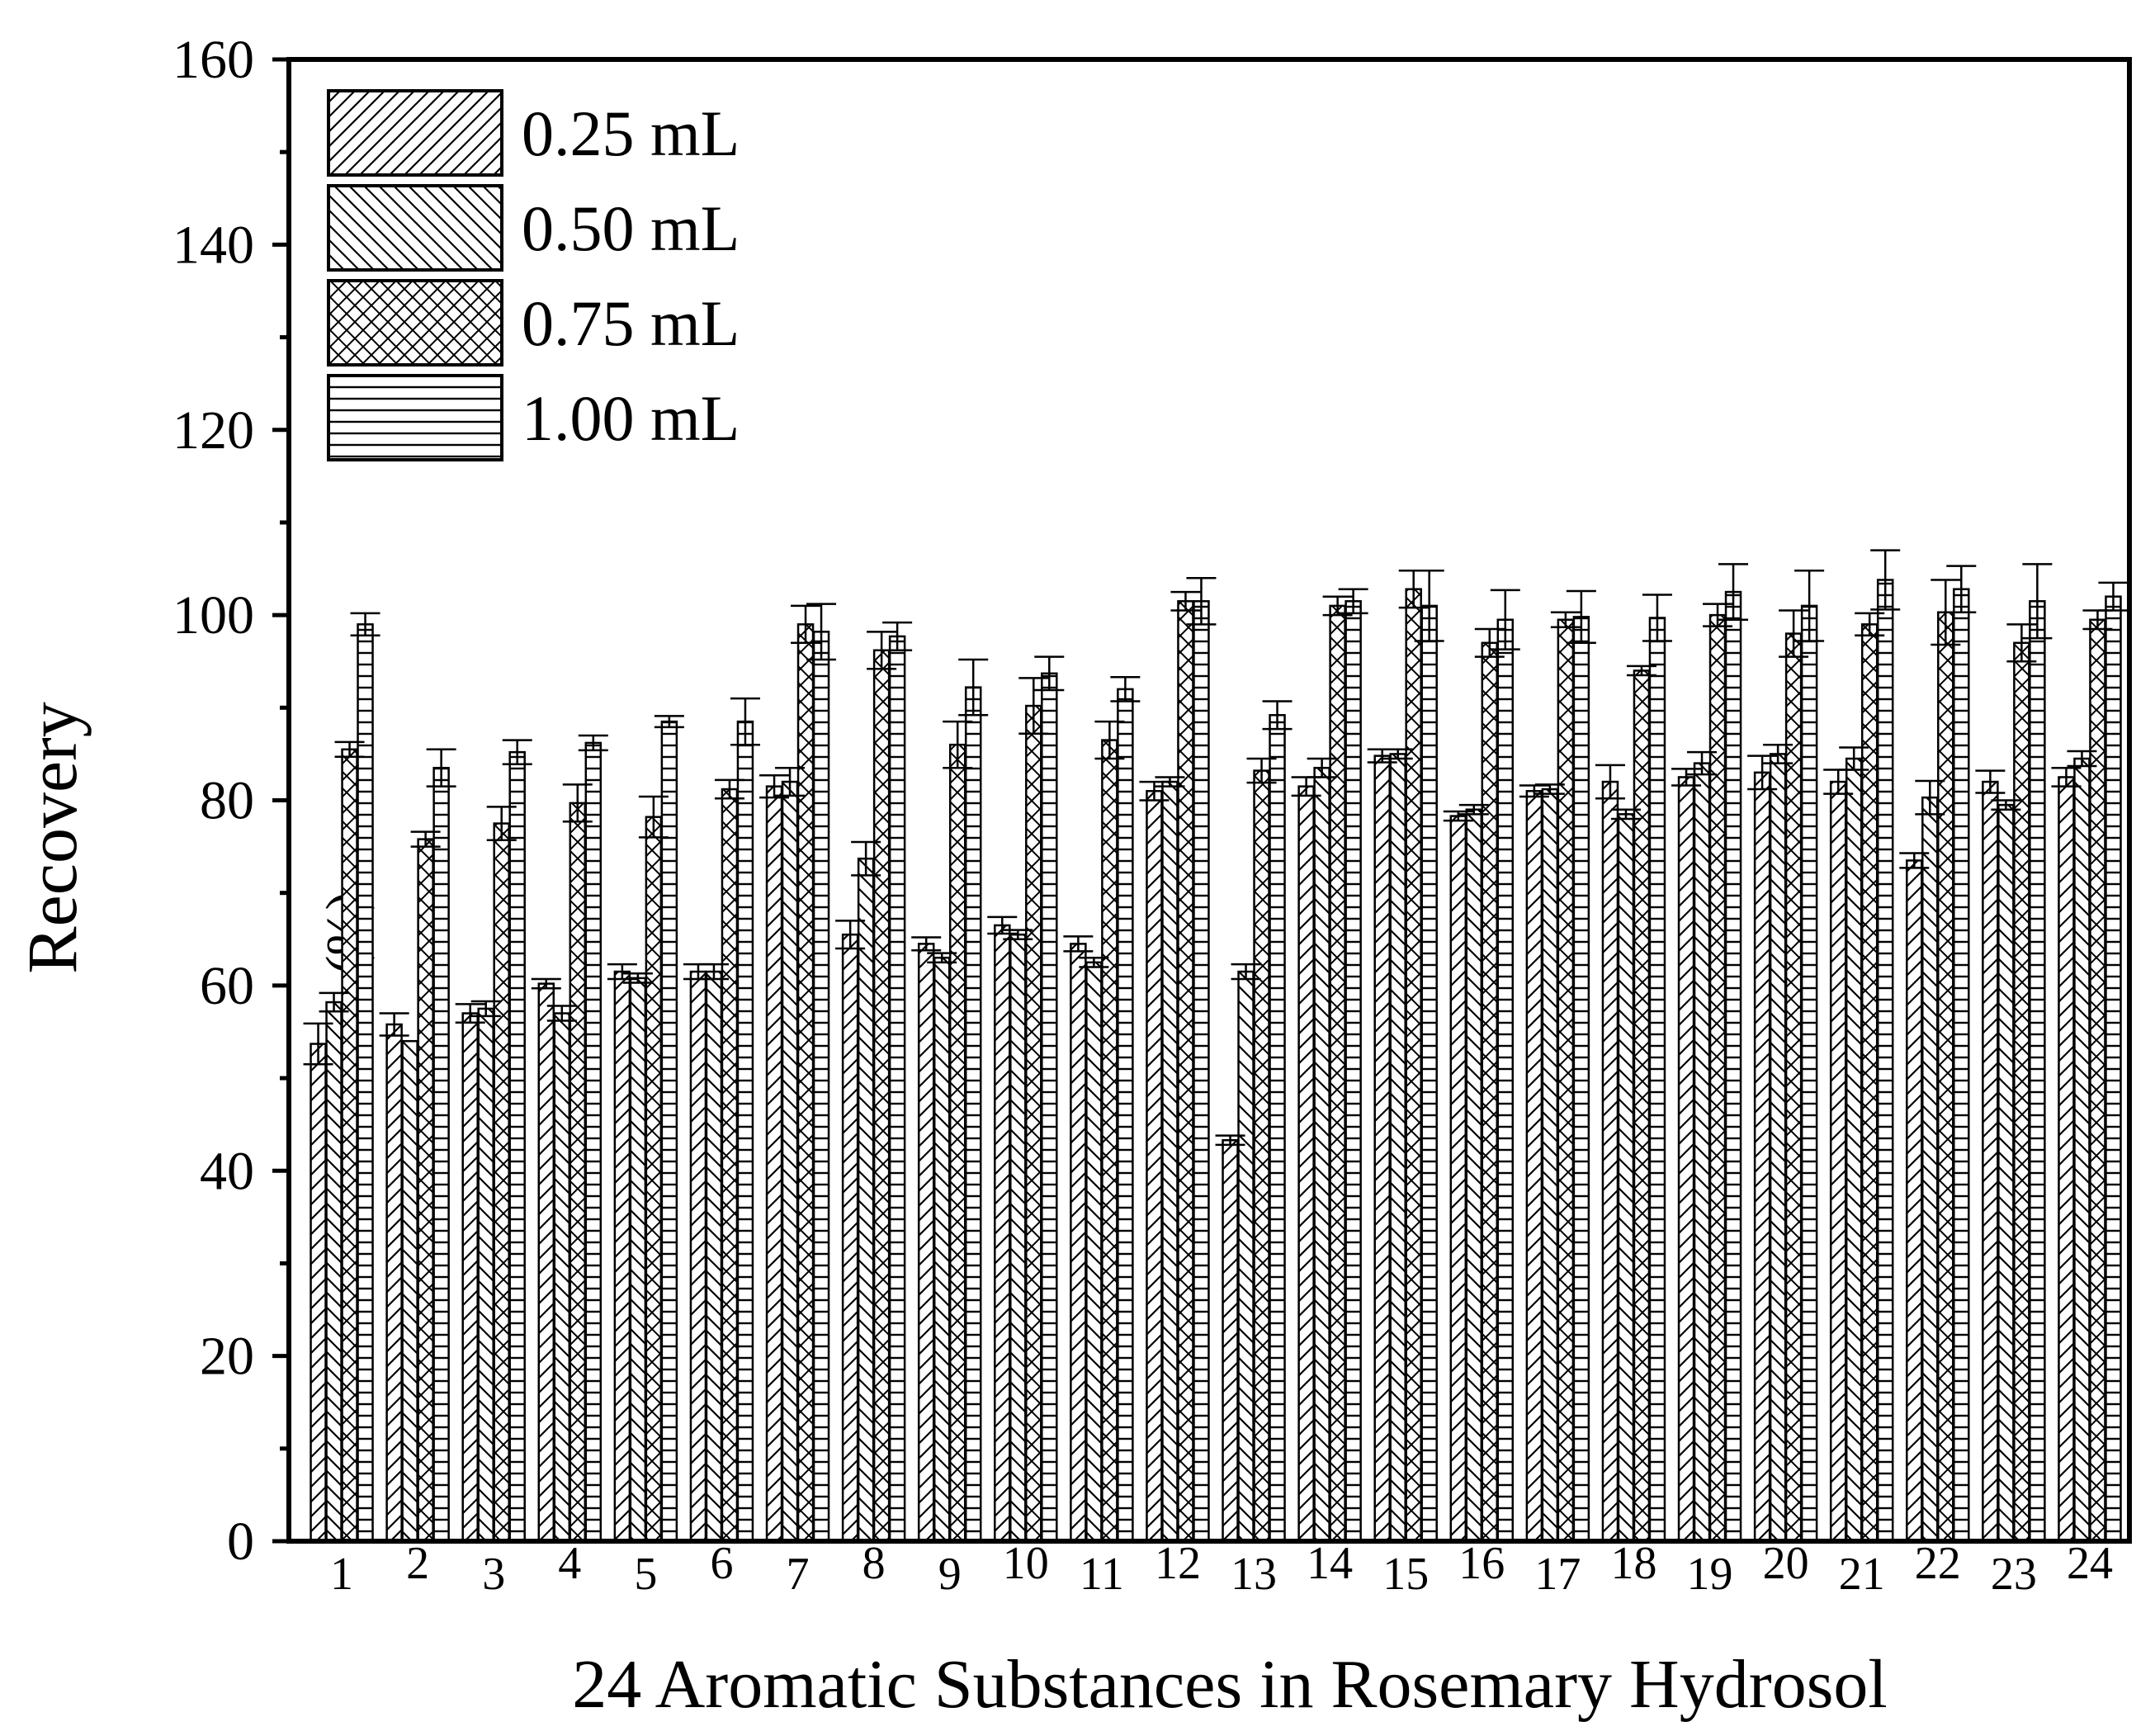 The height and width of the screenshot is (1736, 2155). What do you see at coordinates (874, 1563) in the screenshot?
I see `x-tick-label-8: 8` at bounding box center [874, 1563].